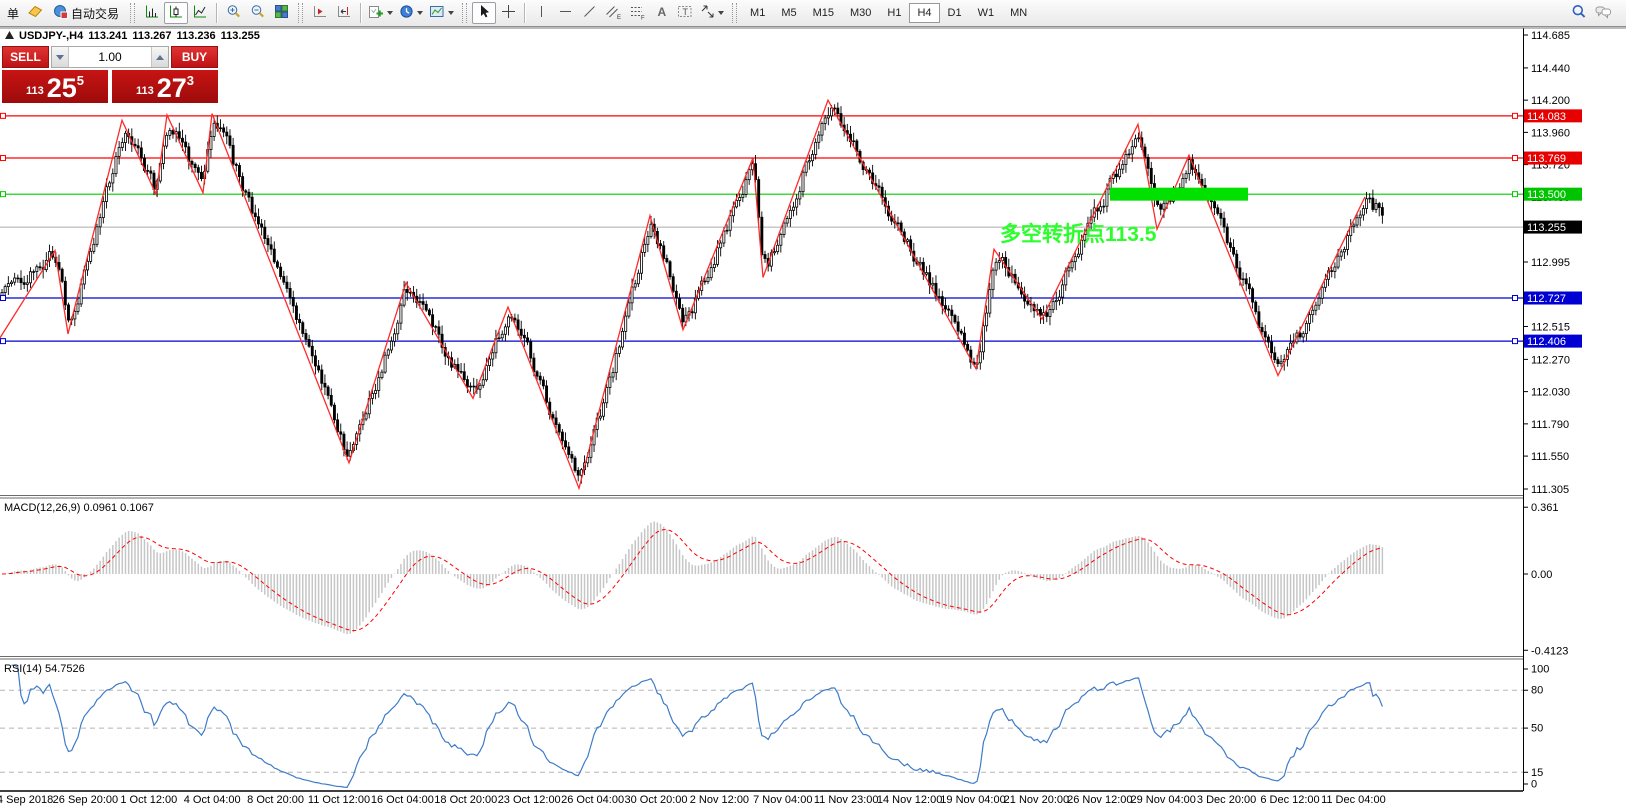 The height and width of the screenshot is (807, 1626). What do you see at coordinates (176, 13) in the screenshot?
I see `candlestick-chart-button` at bounding box center [176, 13].